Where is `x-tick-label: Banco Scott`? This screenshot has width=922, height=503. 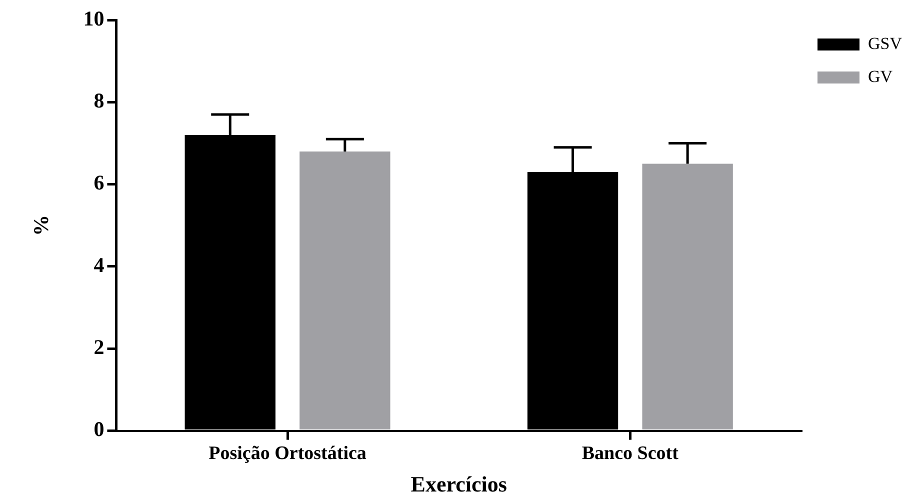
x-tick-label: Banco Scott is located at coordinates (631, 453).